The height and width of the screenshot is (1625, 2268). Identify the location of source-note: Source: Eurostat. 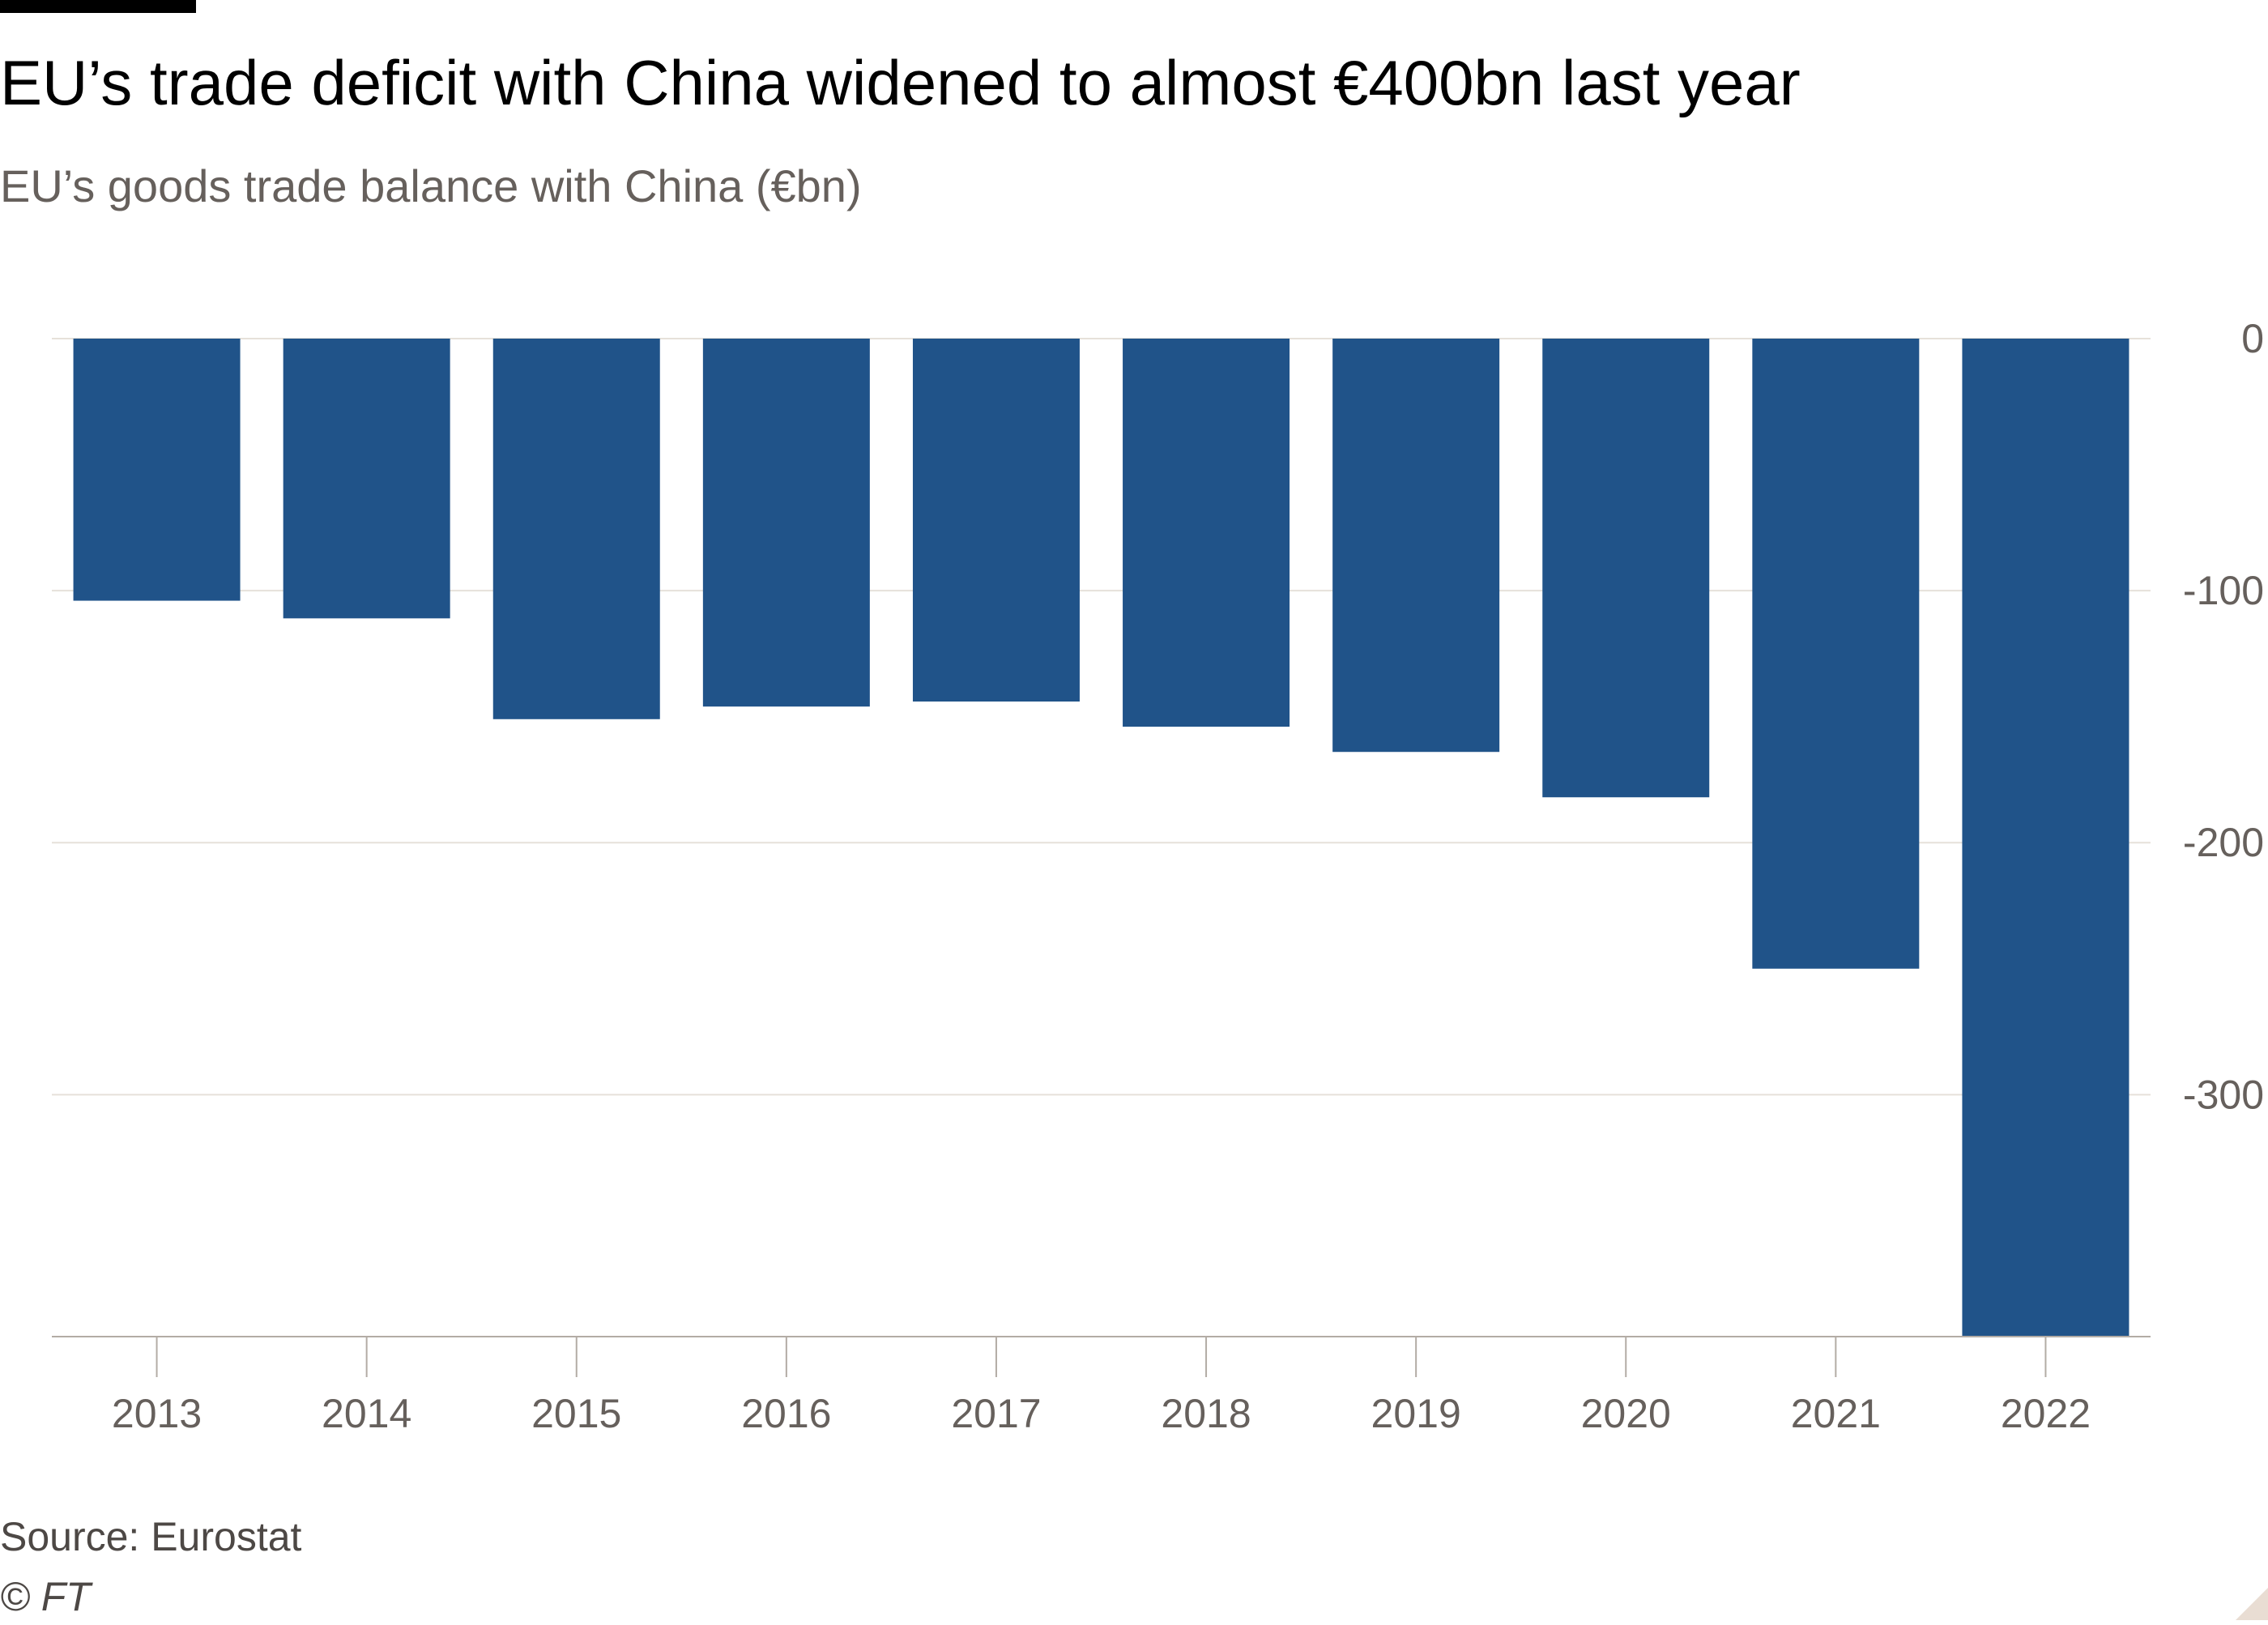
(151, 1536).